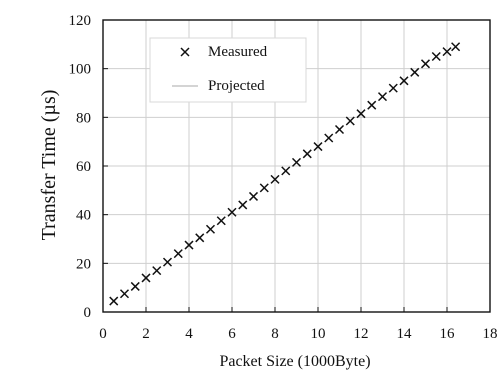 This screenshot has width=502, height=385. Describe the element at coordinates (238, 52) in the screenshot. I see `legend-label-measured: Measured` at that location.